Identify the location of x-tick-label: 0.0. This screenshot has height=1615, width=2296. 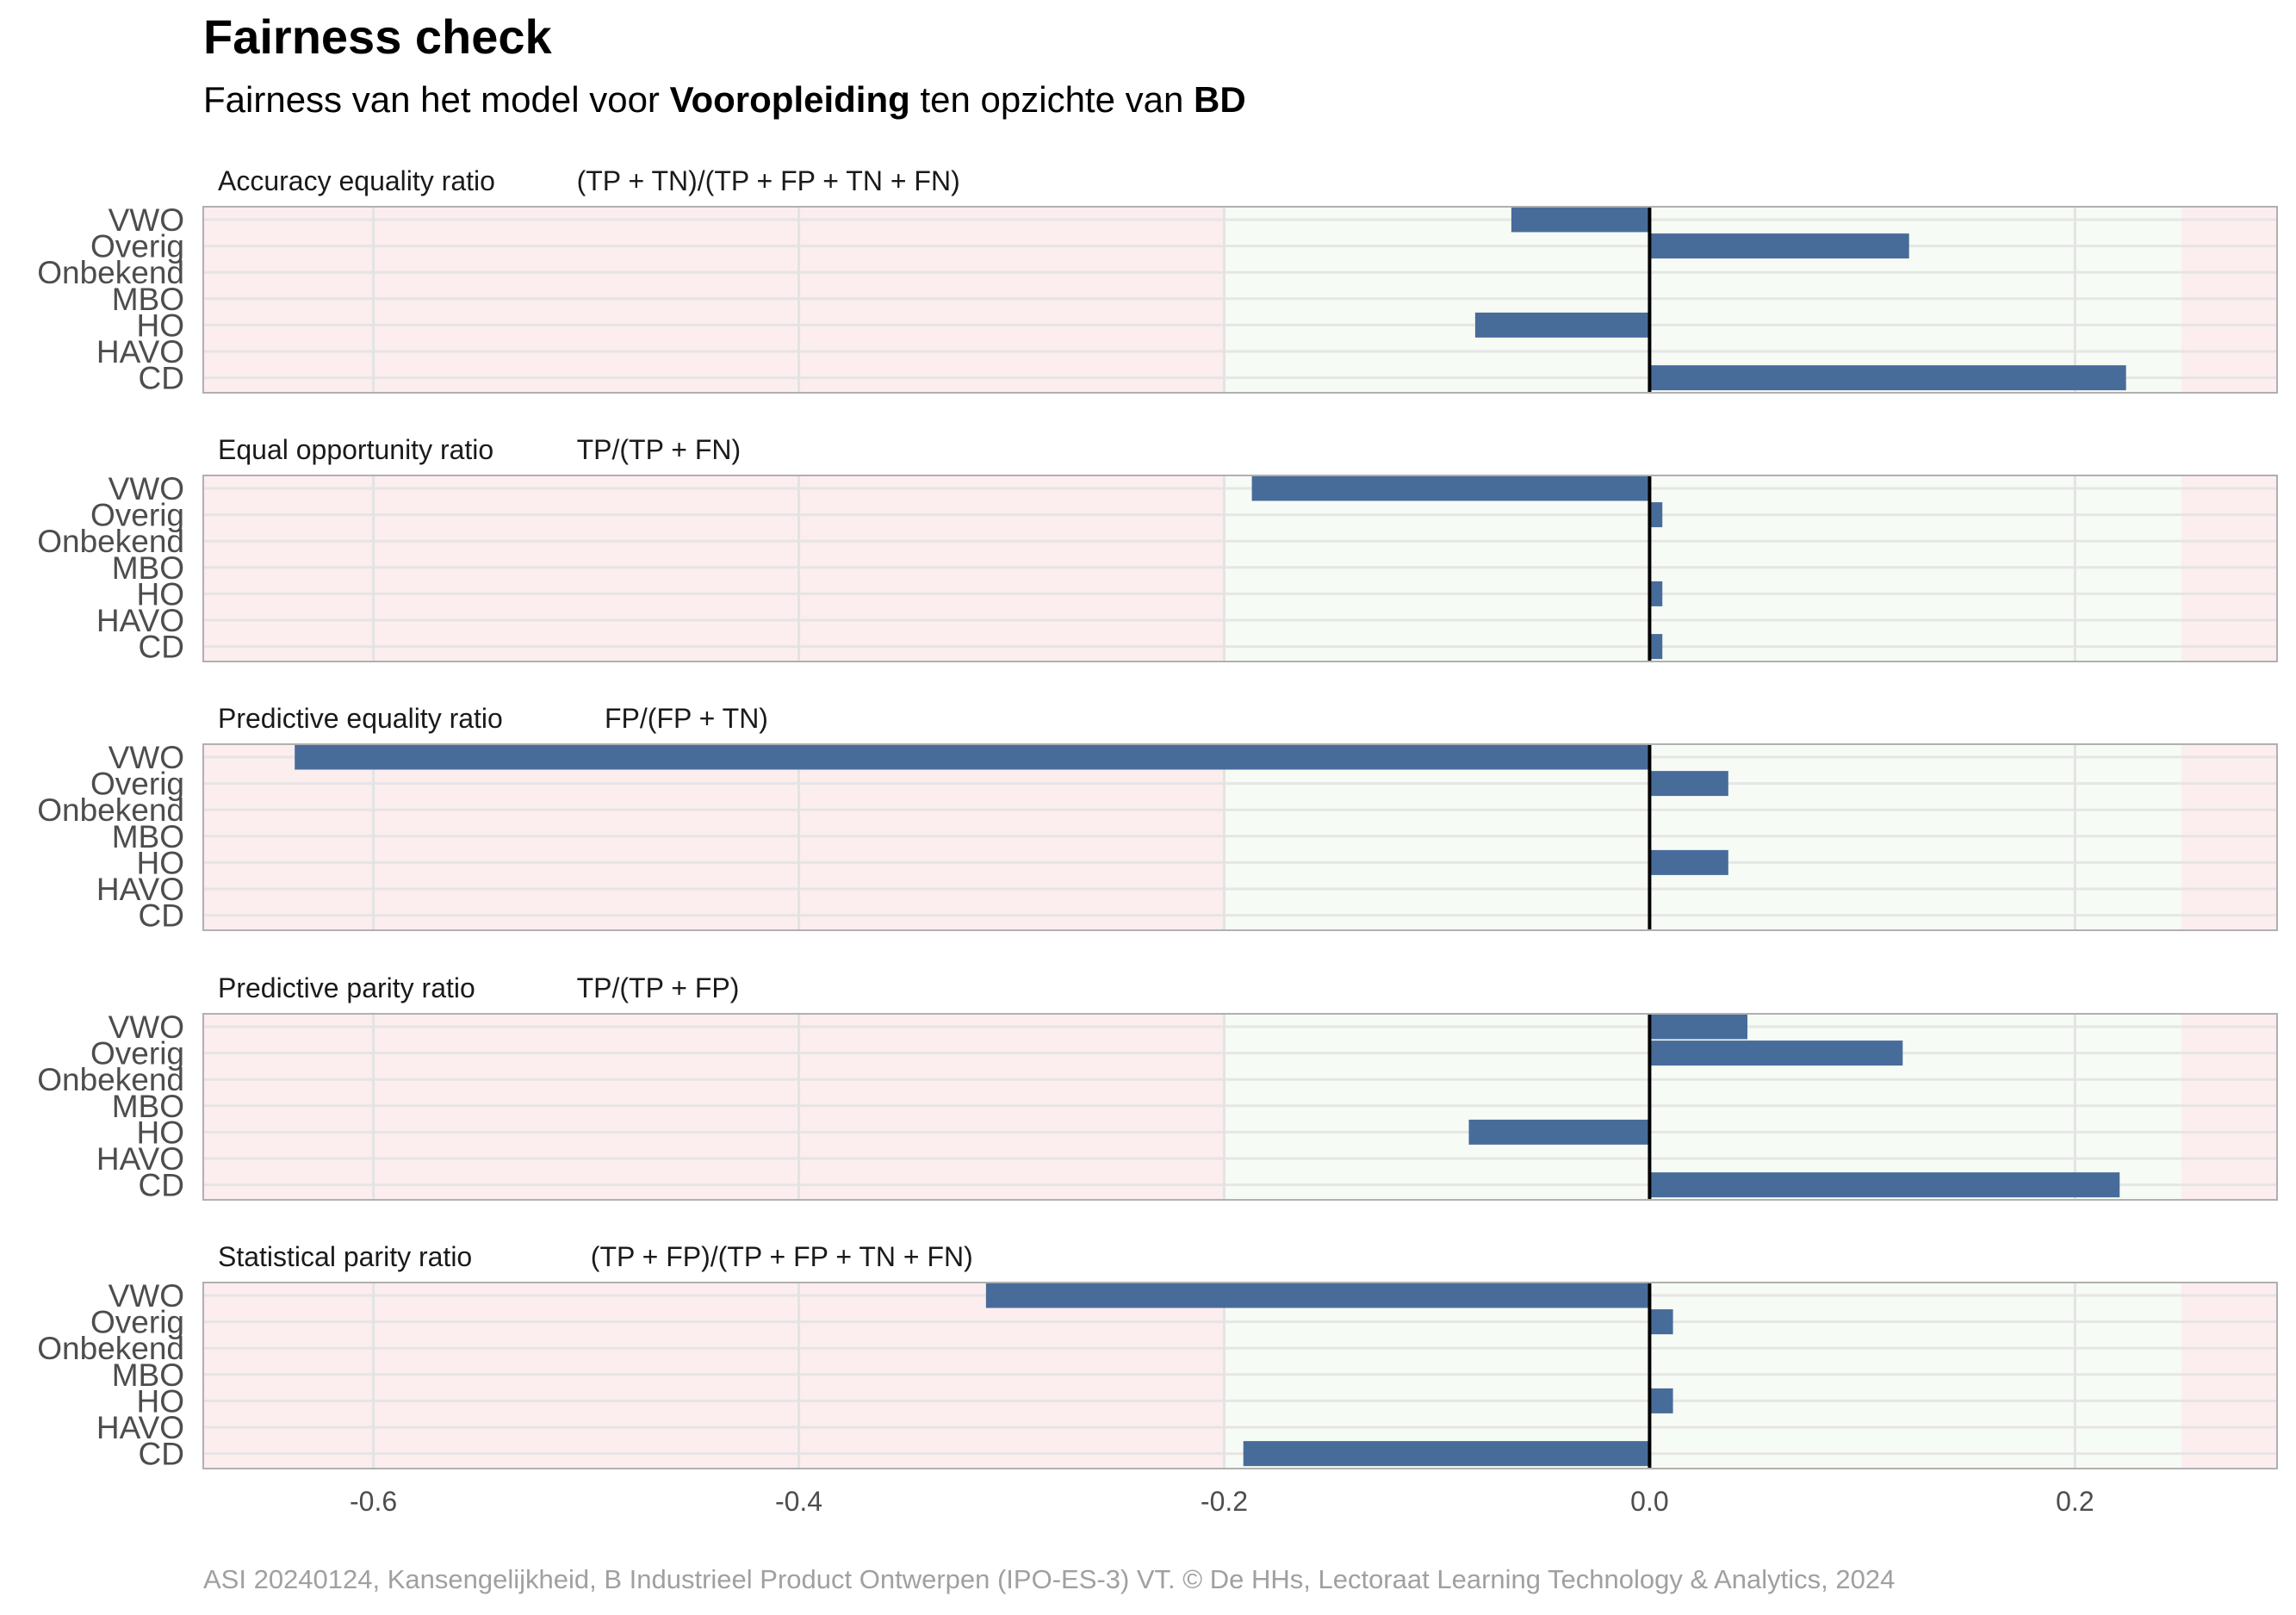
(1649, 1501).